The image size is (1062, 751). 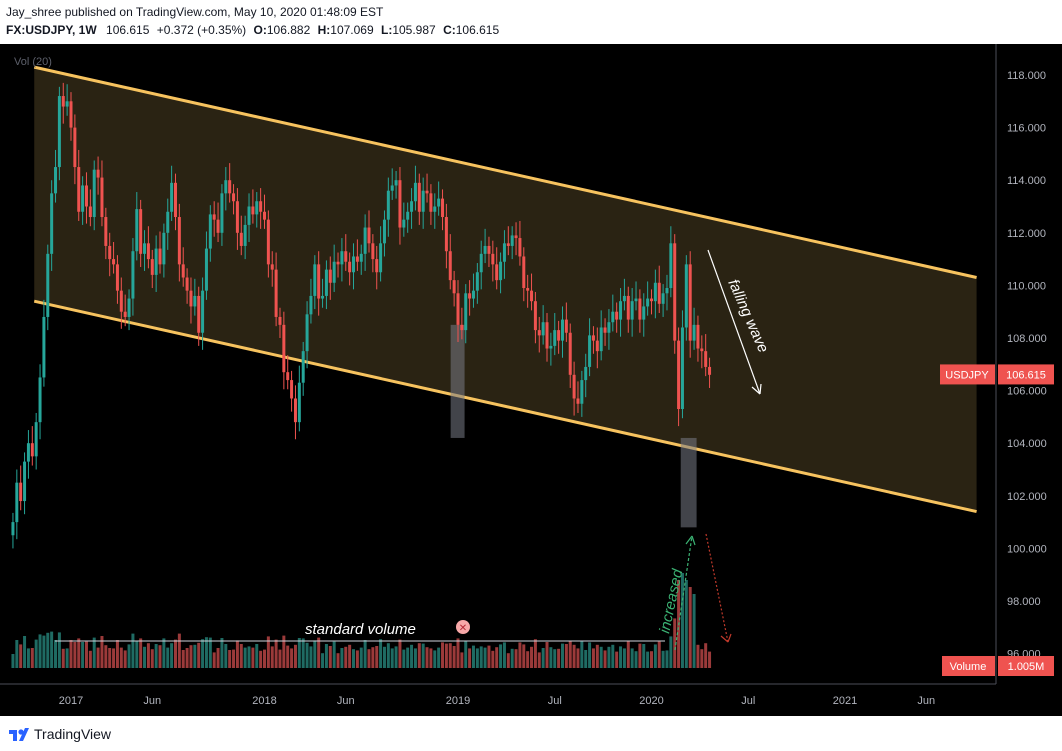 I want to click on y-tick-label: 108.000, so click(x=1027, y=339).